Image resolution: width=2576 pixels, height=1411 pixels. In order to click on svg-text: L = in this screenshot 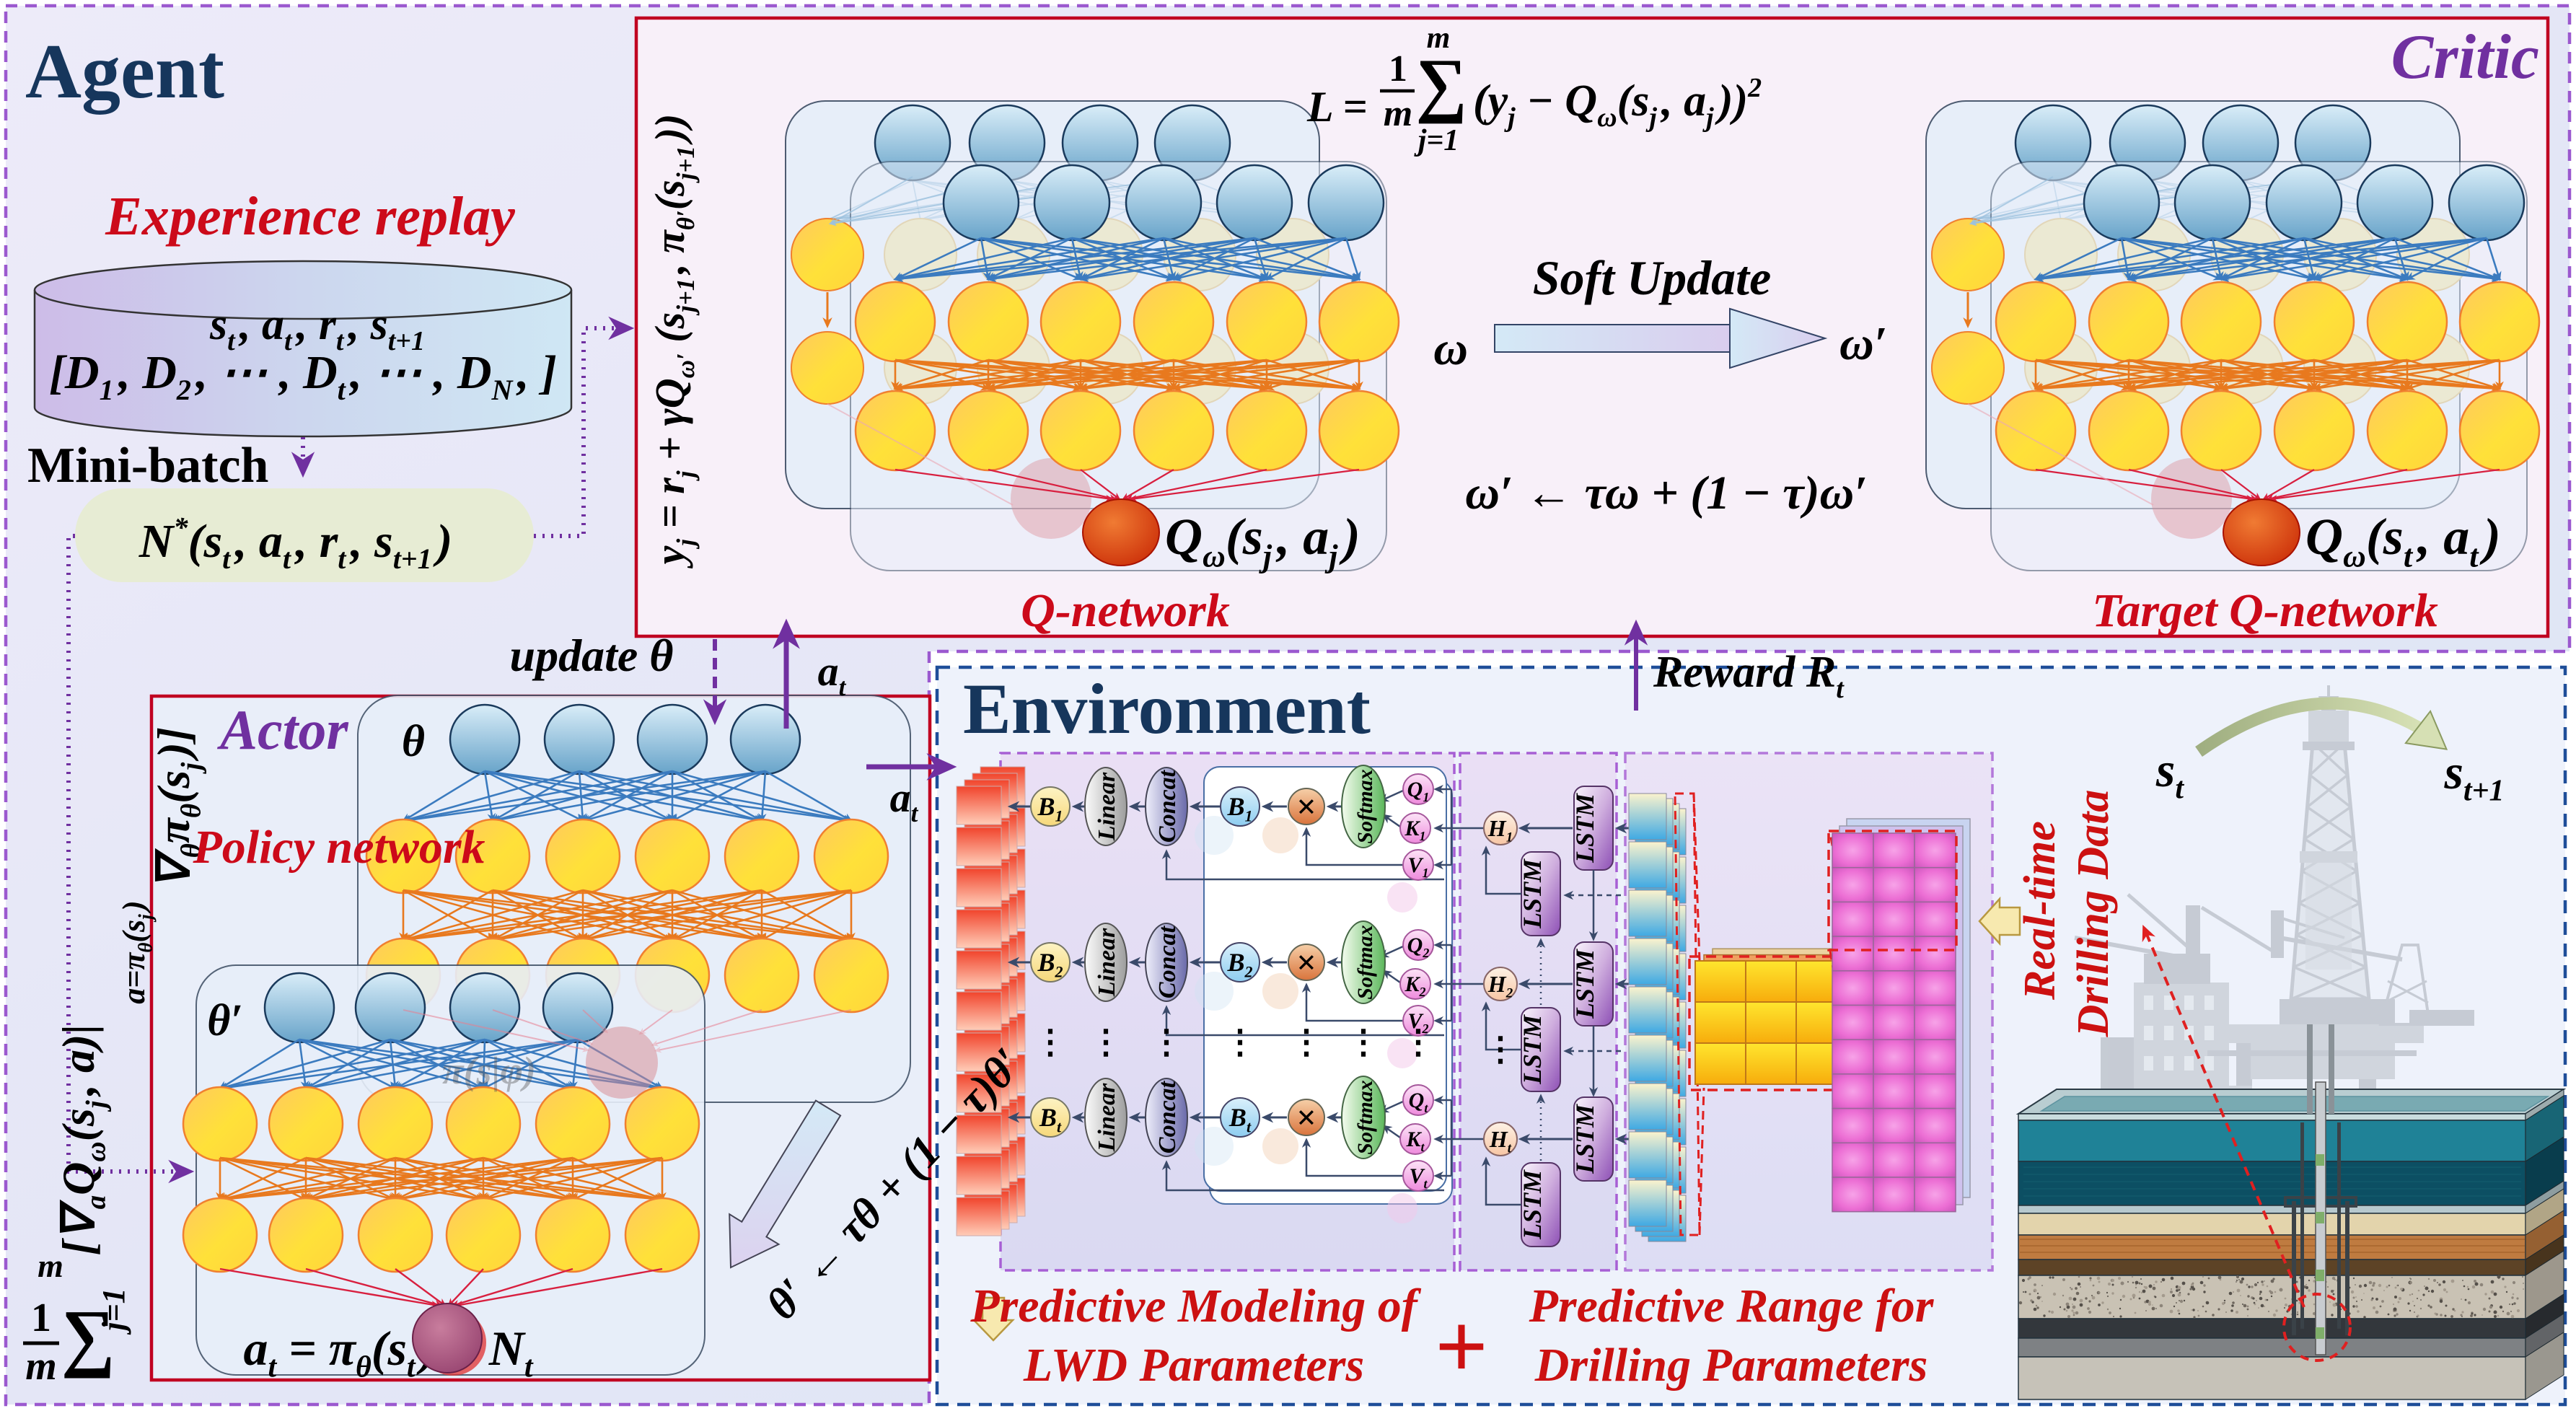, I will do `click(1337, 107)`.